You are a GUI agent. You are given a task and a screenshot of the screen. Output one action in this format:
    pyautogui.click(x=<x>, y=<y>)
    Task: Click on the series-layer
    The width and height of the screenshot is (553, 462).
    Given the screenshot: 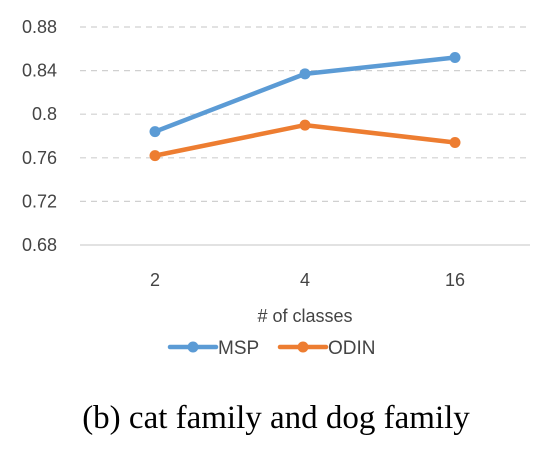 What is the action you would take?
    pyautogui.click(x=305, y=107)
    